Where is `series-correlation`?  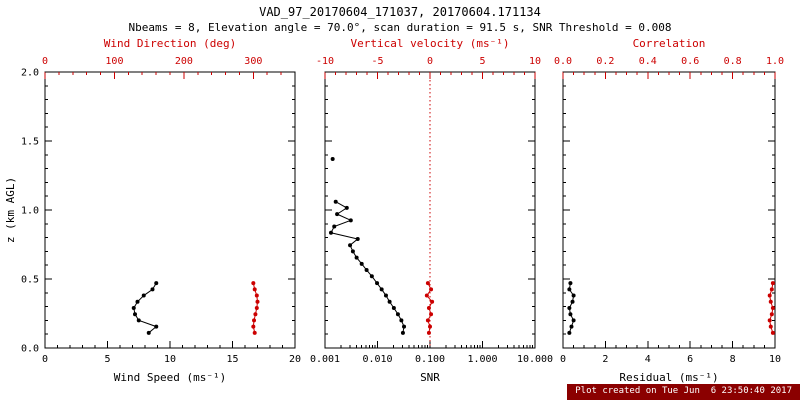 series-correlation is located at coordinates (771, 308).